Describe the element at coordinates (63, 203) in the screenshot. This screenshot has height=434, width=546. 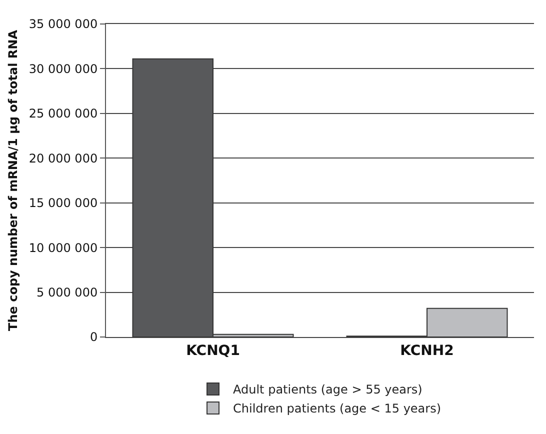
I see `y-tick-label: 15 000 000` at that location.